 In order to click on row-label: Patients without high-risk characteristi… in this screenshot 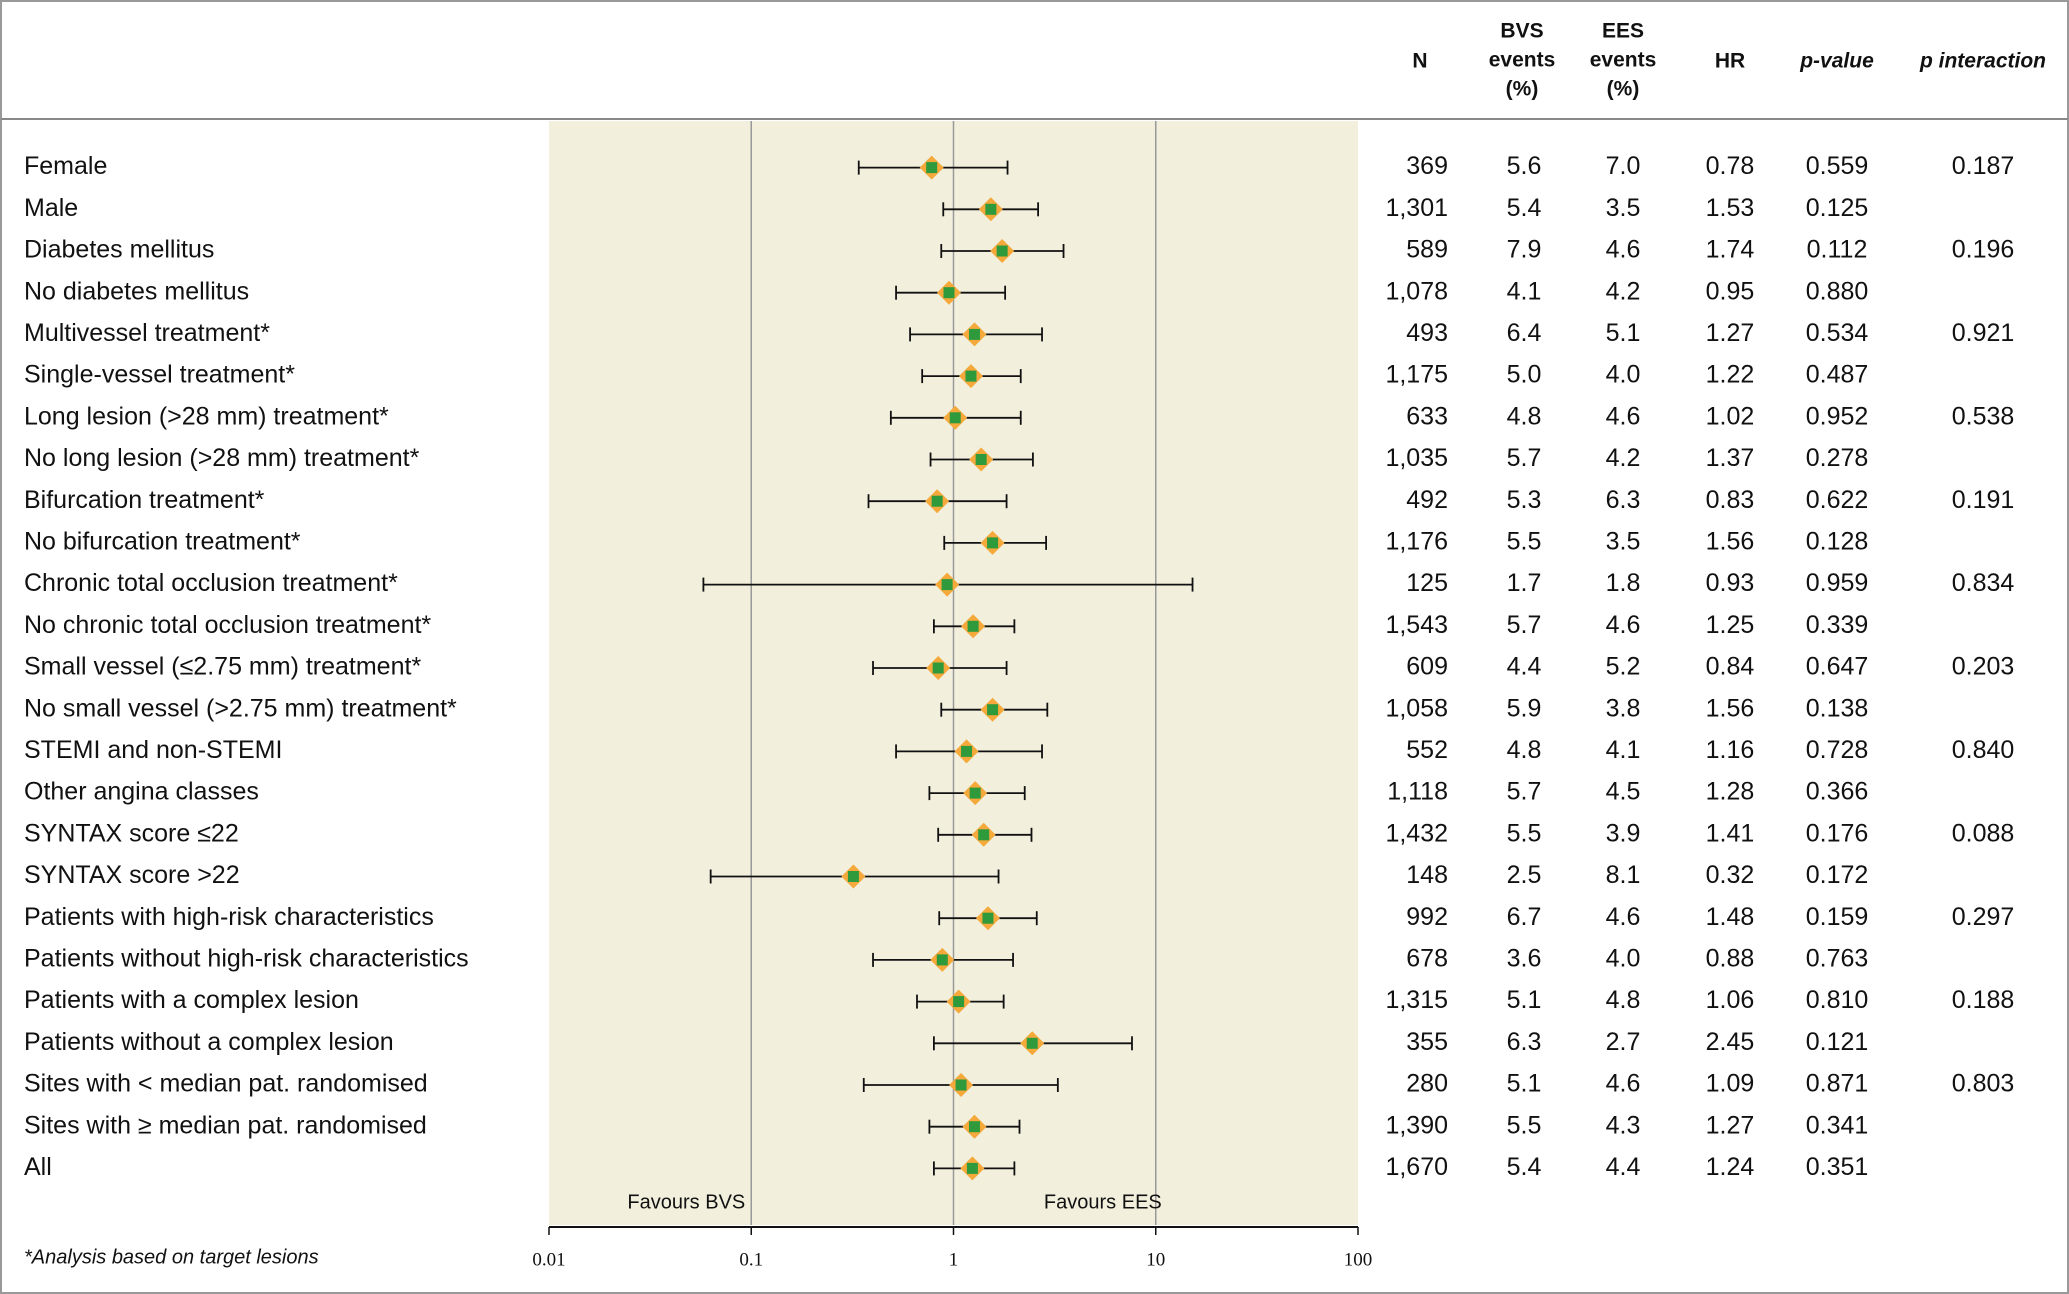, I will do `click(246, 959)`.